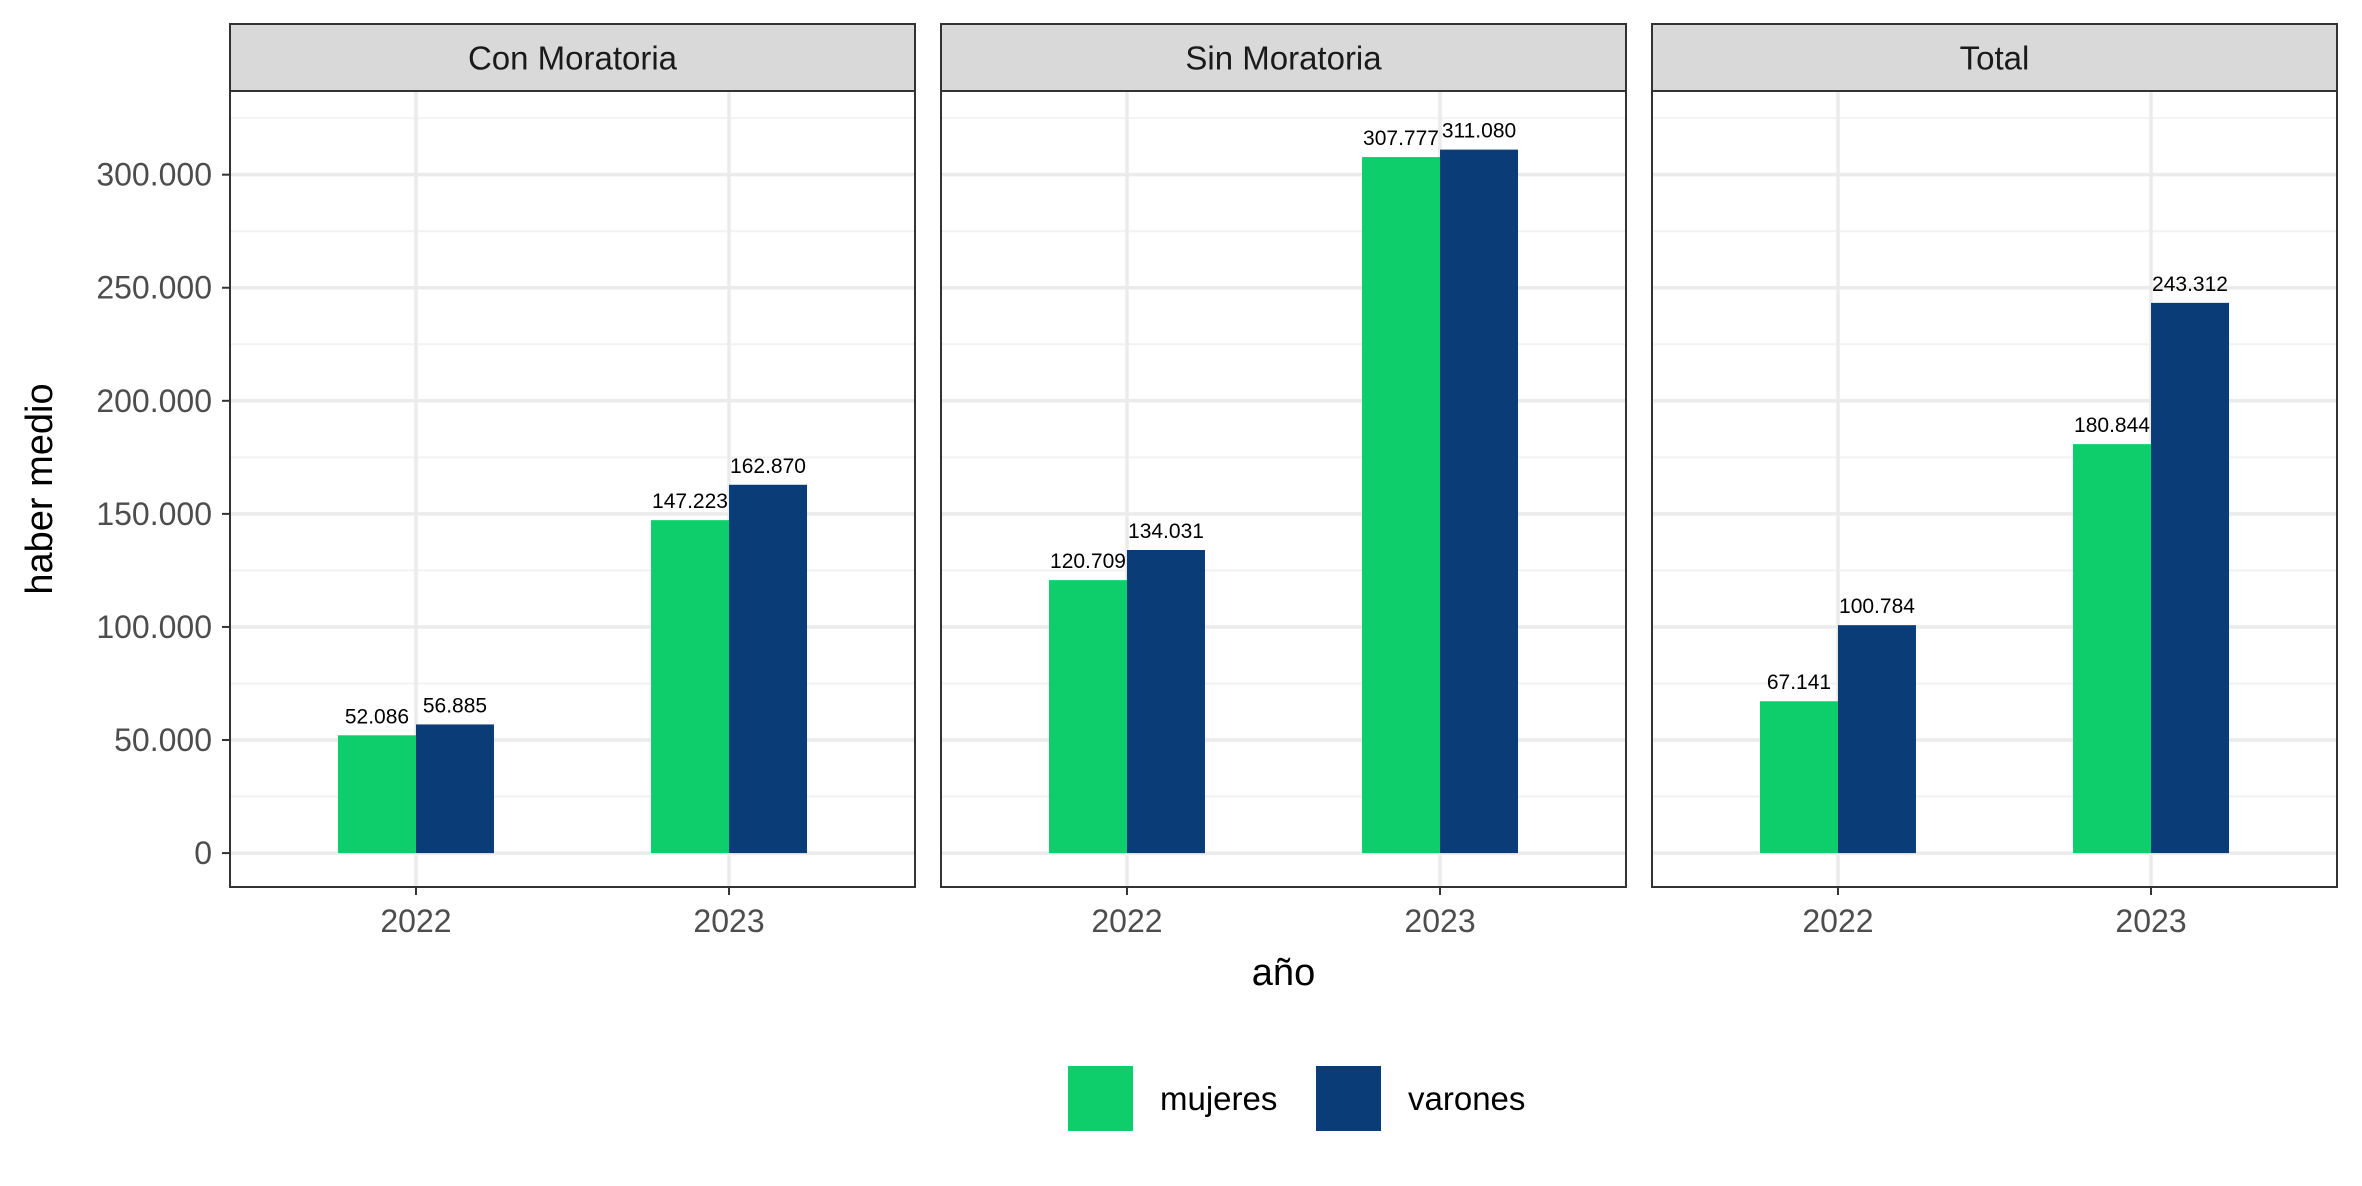 This screenshot has width=2362, height=1186. What do you see at coordinates (1348, 1098) in the screenshot?
I see `legend-key-varones` at bounding box center [1348, 1098].